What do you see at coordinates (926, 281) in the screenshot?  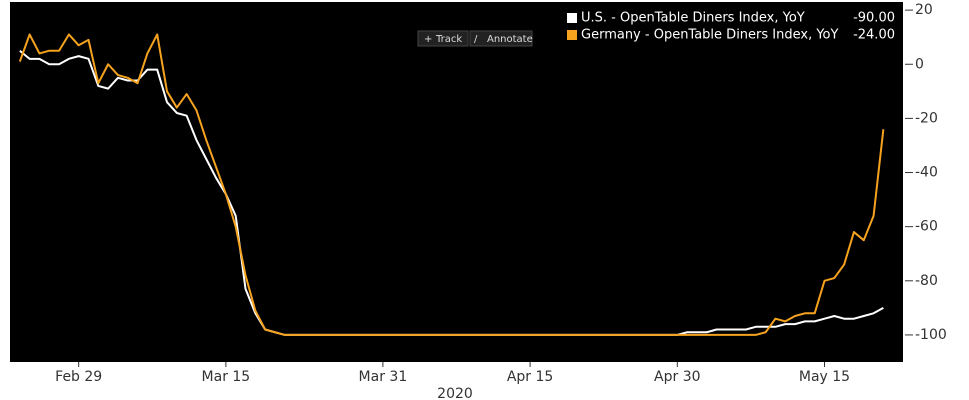 I see `y-tick-label: -80` at bounding box center [926, 281].